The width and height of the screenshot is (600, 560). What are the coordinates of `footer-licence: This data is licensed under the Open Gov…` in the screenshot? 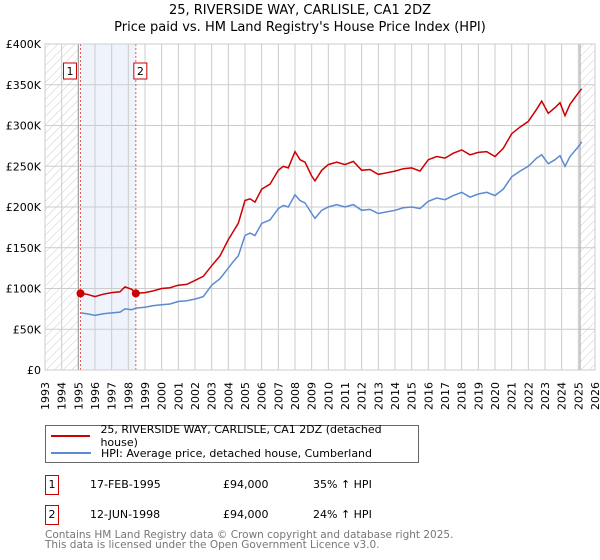 It's located at (212, 545).